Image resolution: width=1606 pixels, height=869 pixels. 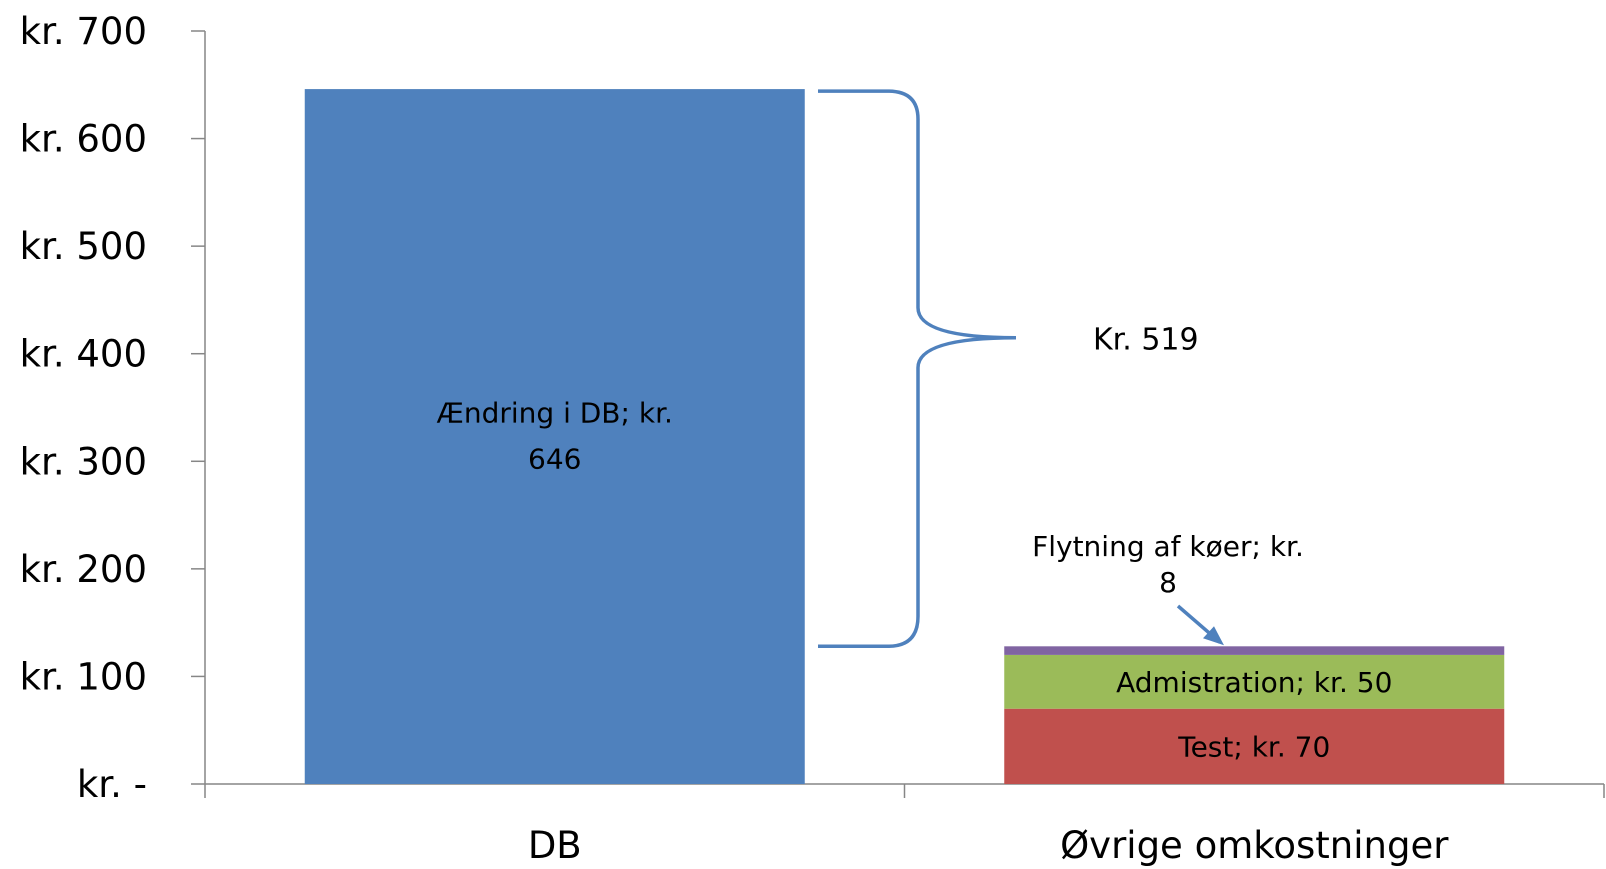 What do you see at coordinates (1168, 582) in the screenshot?
I see `data-label: 8` at bounding box center [1168, 582].